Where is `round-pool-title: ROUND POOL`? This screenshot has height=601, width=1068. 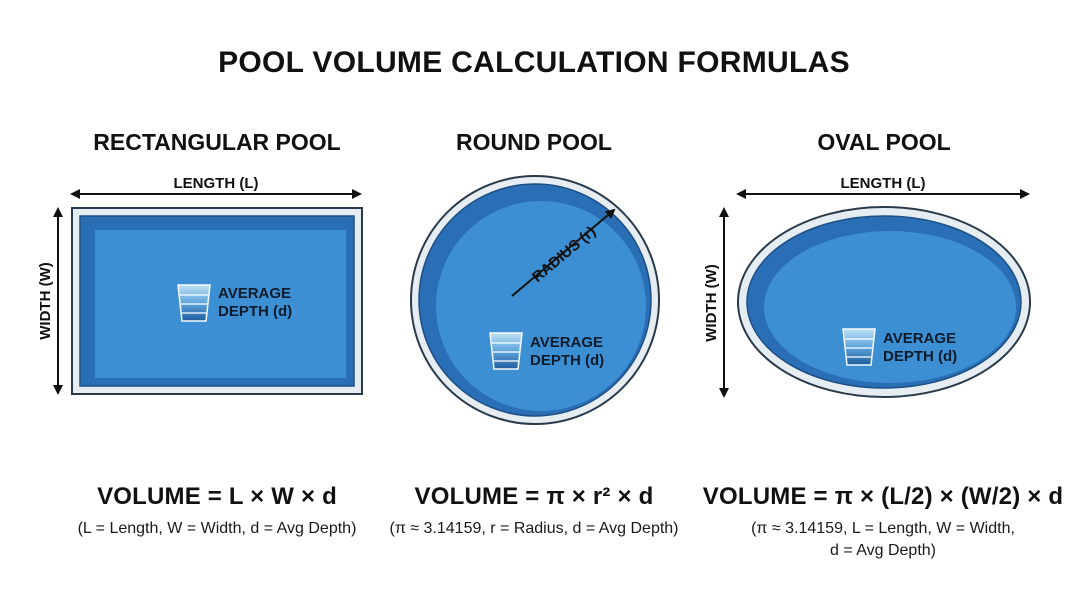
round-pool-title: ROUND POOL is located at coordinates (534, 142).